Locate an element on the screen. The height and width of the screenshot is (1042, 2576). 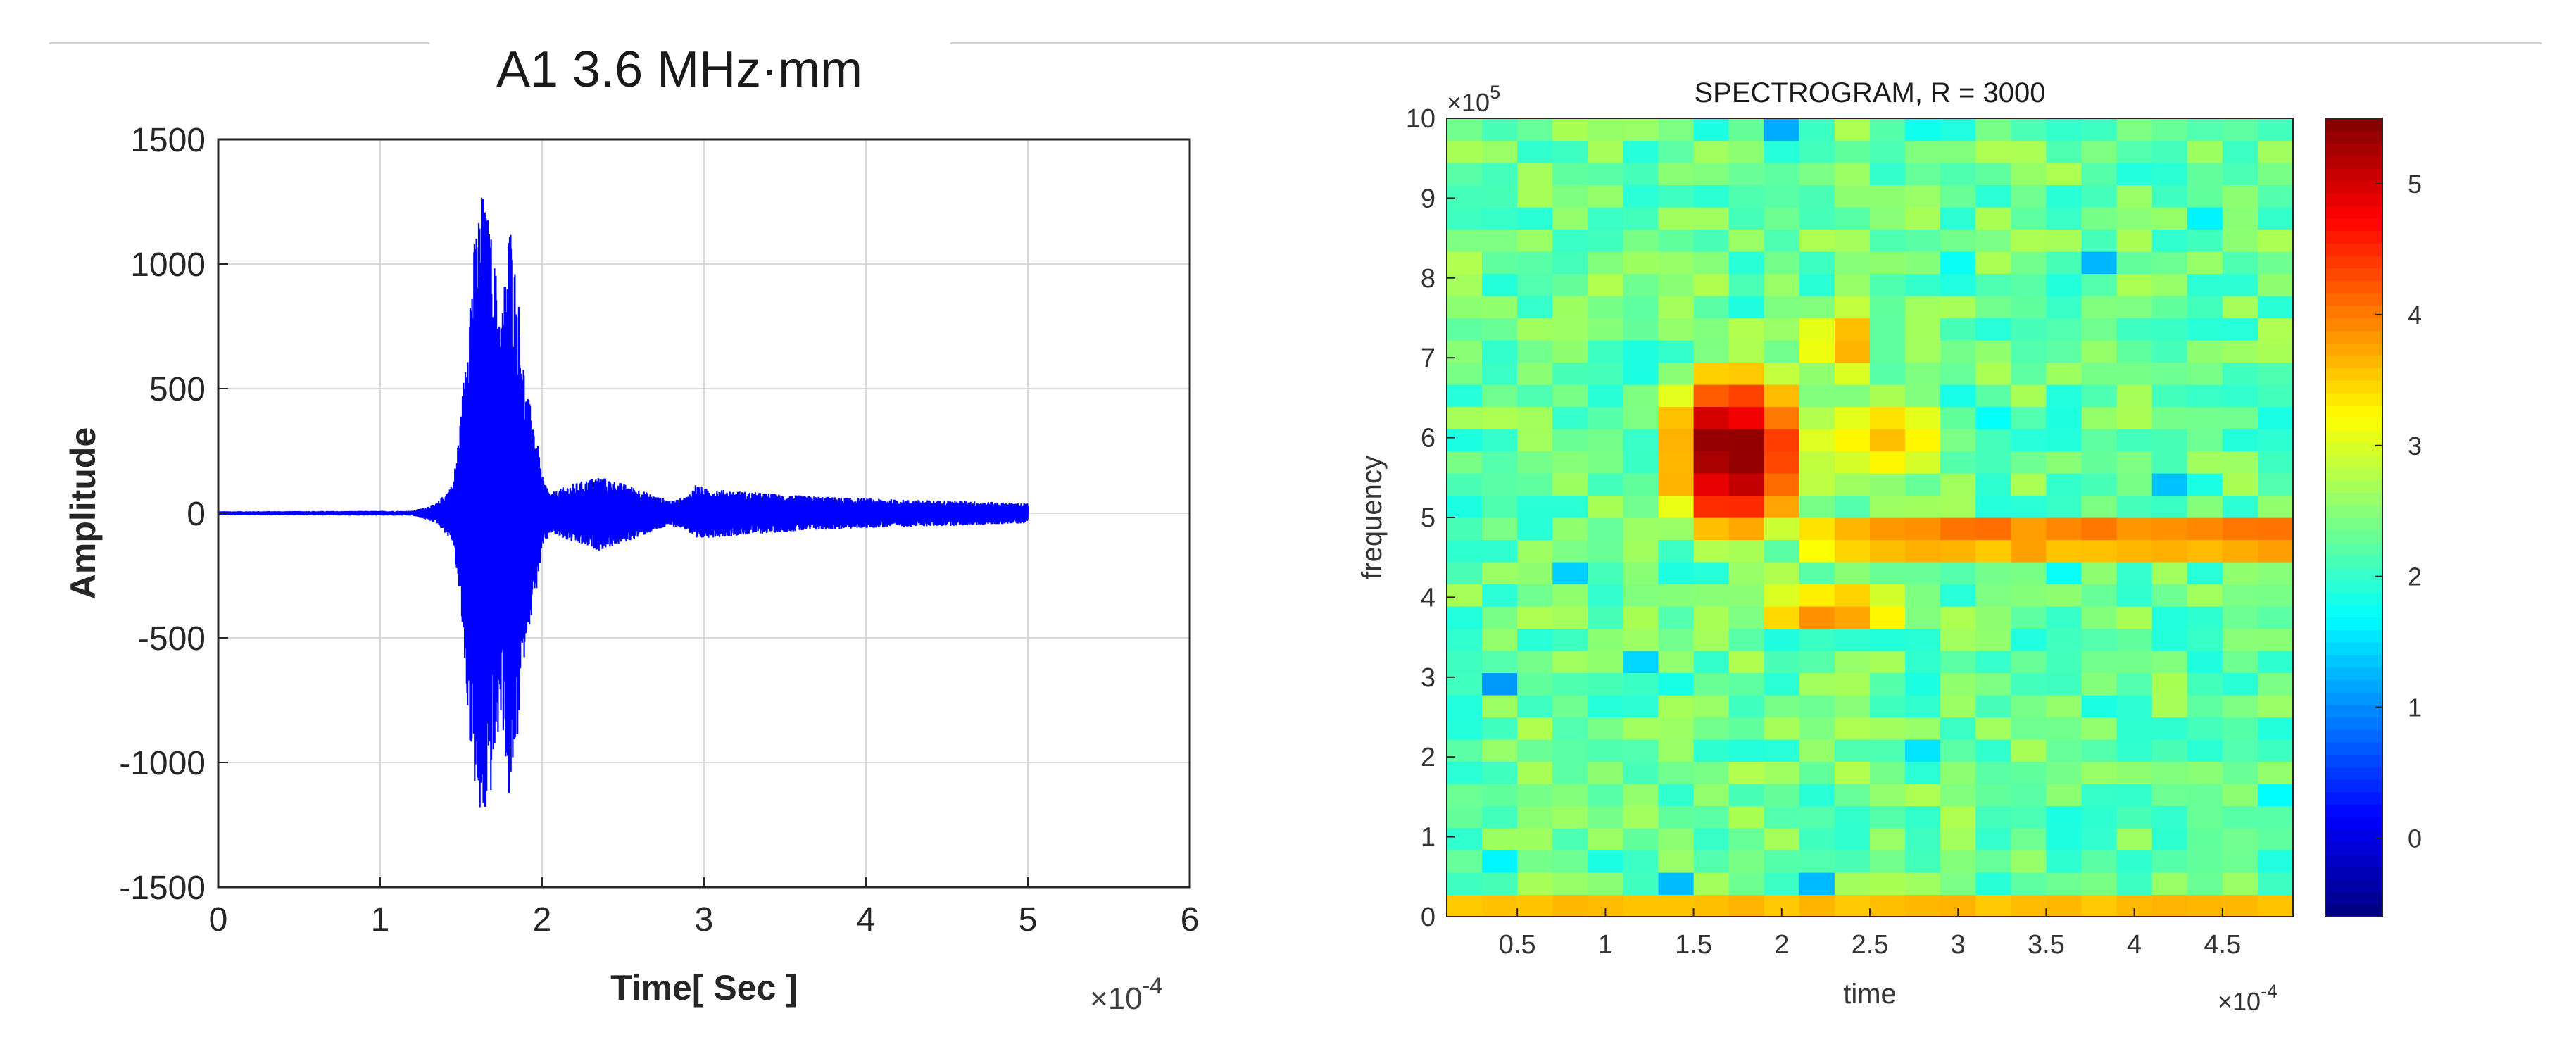
spectrogram-y-tick-label: 5 is located at coordinates (1428, 518).